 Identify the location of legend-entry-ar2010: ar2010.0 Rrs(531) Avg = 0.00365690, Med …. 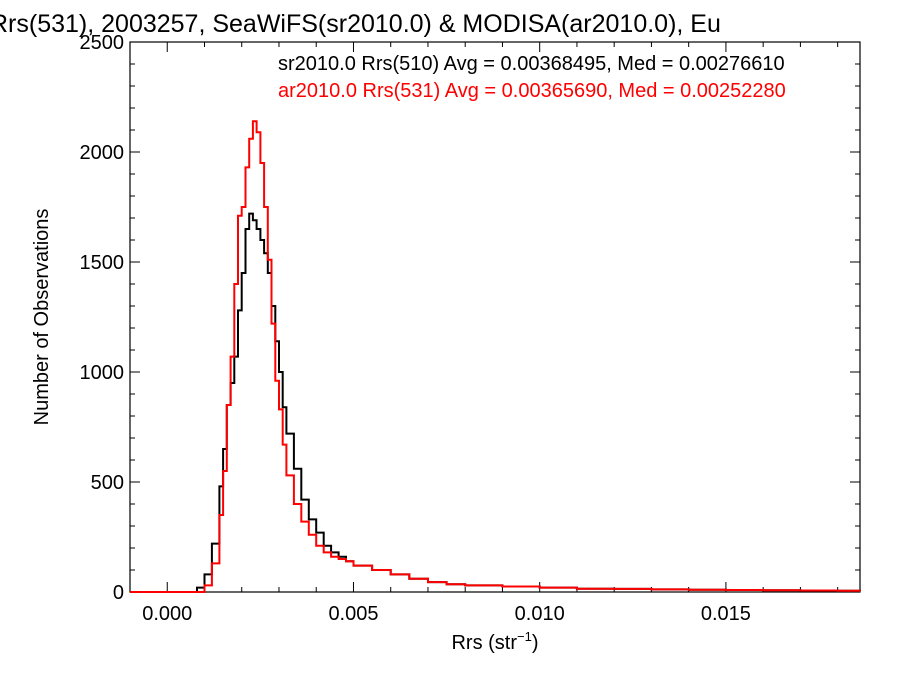
(532, 91).